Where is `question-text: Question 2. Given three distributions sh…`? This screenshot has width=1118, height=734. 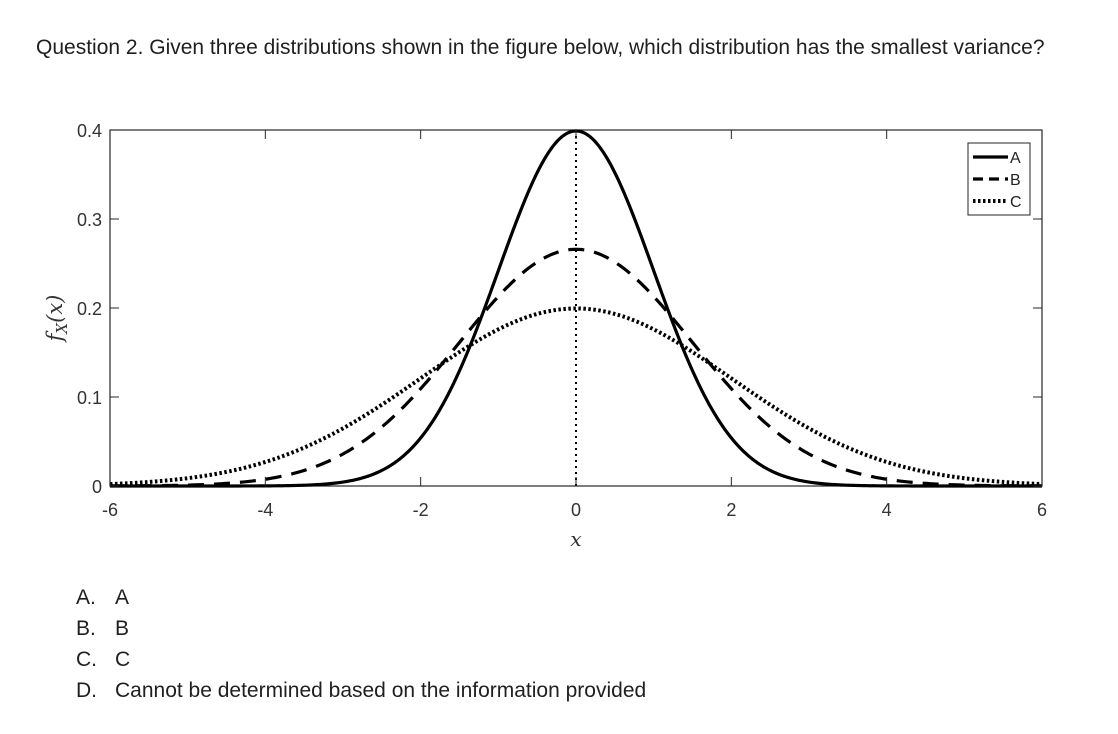
question-text: Question 2. Given three distributions sh… is located at coordinates (540, 47).